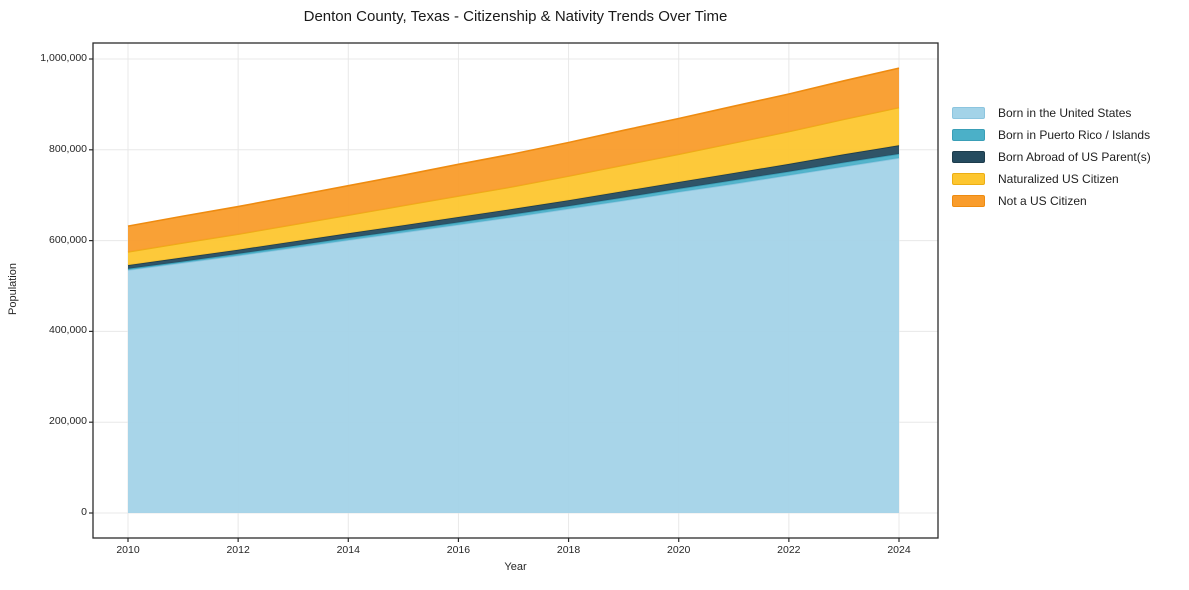 The width and height of the screenshot is (1189, 590). Describe the element at coordinates (1074, 135) in the screenshot. I see `legend-label: Born in Puerto Rico / Islands` at that location.